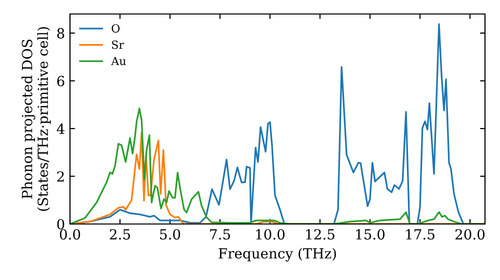 Image resolution: width=500 pixels, height=280 pixels. I want to click on x-axis-title: Frequency (THz), so click(277, 255).